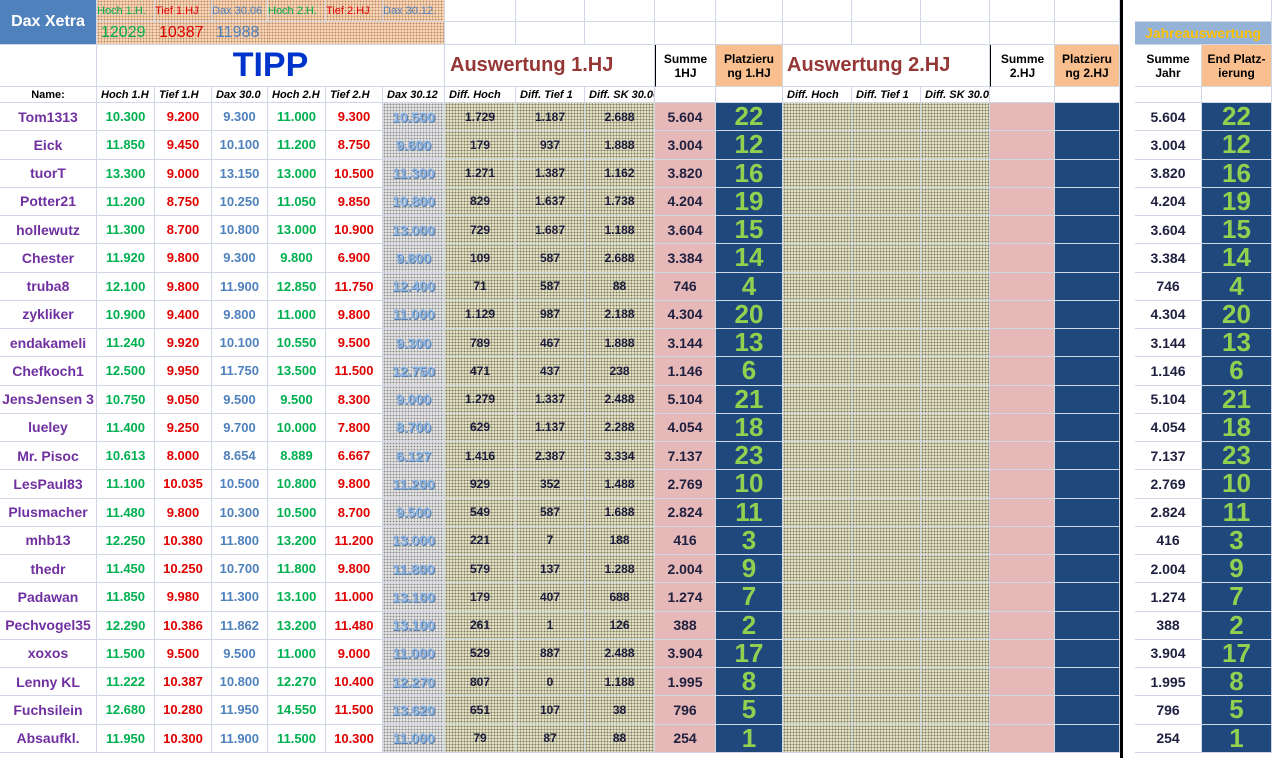  I want to click on tipp-dax-2: 11.200, so click(414, 484).